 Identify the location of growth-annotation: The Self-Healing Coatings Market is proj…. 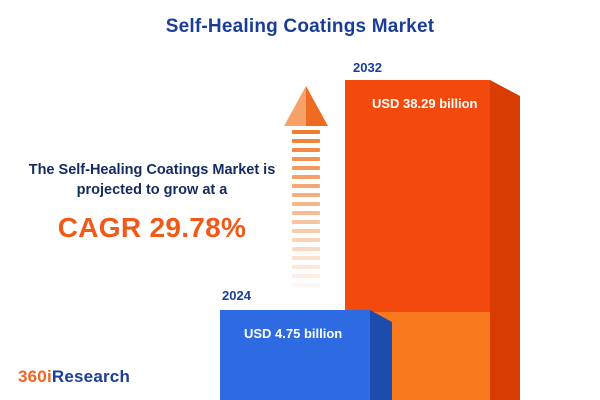
(152, 204).